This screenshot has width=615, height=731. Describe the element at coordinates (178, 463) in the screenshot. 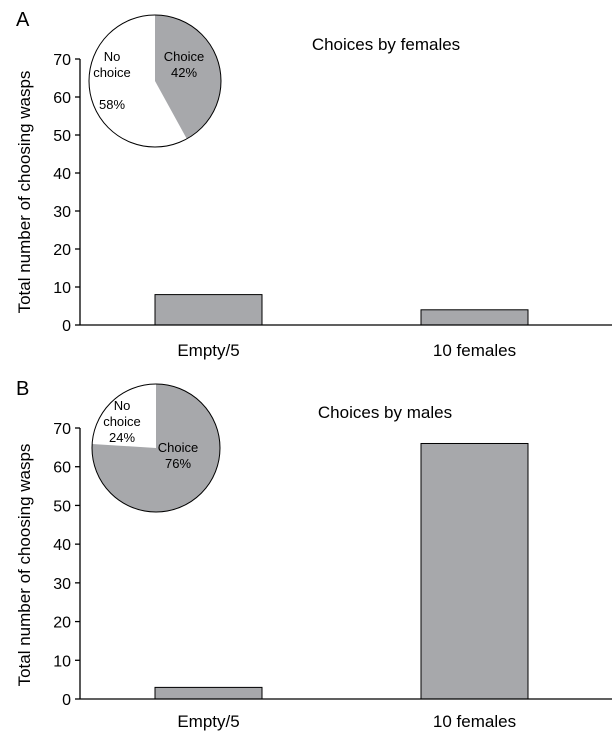

I see `pie-value-choice: 76%` at that location.